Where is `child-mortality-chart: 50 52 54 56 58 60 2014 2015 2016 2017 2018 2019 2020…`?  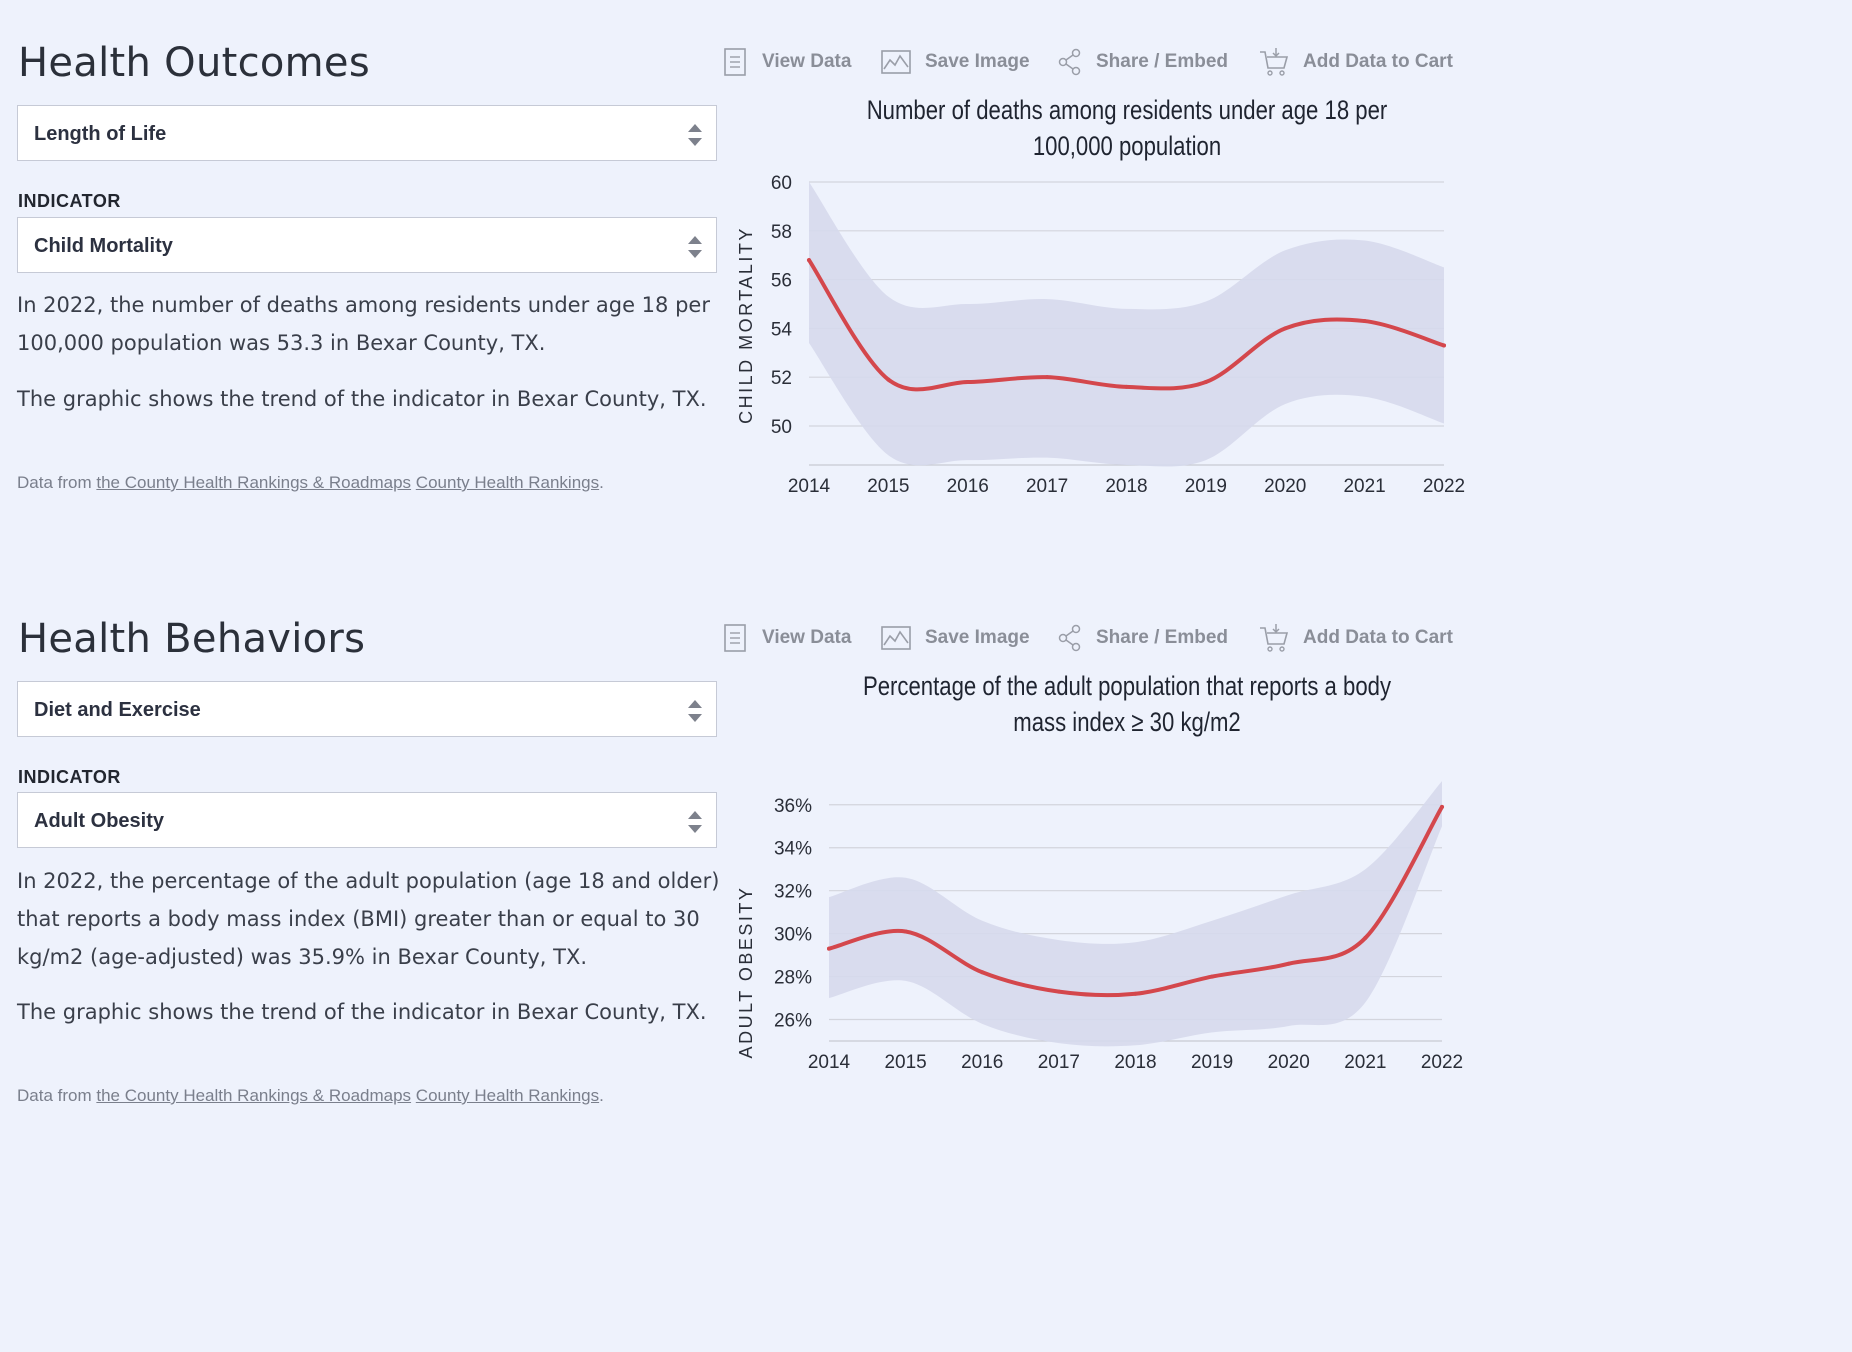 child-mortality-chart: 50 52 54 56 58 60 2014 2015 2016 2017 2018 2019 2020… is located at coordinates (1100, 335).